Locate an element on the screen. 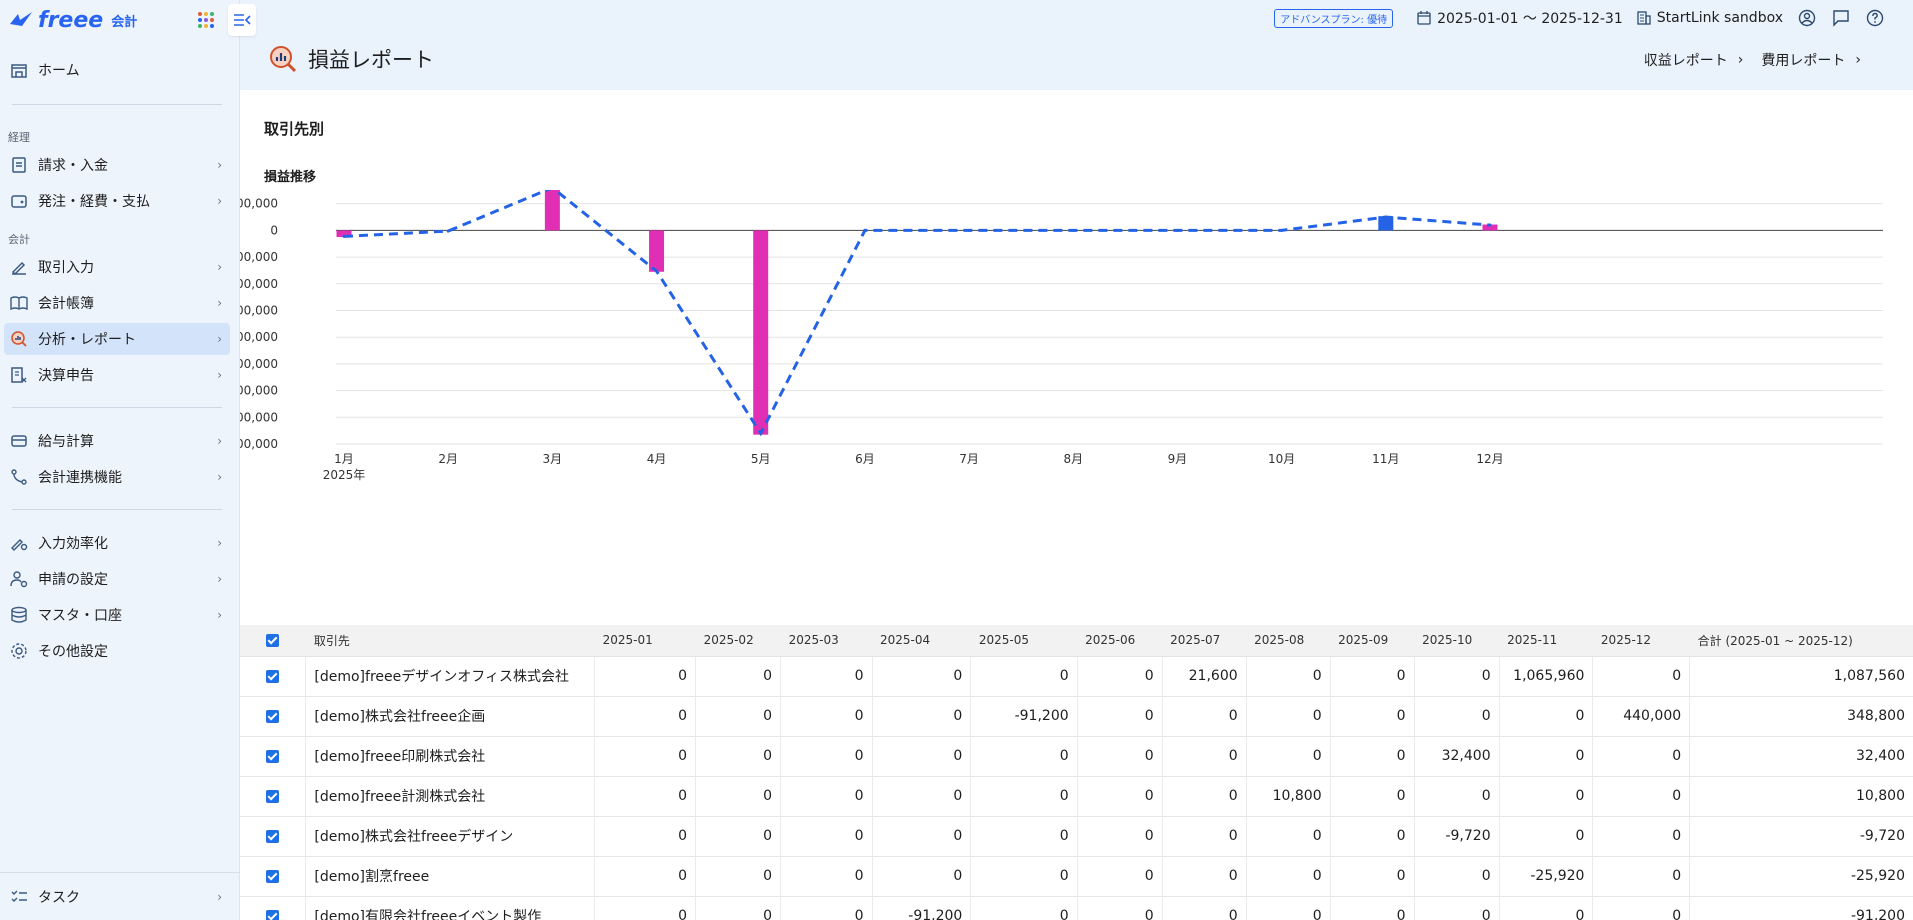 This screenshot has width=1913, height=920. amount-cell: 1,087,560 is located at coordinates (1801, 676).